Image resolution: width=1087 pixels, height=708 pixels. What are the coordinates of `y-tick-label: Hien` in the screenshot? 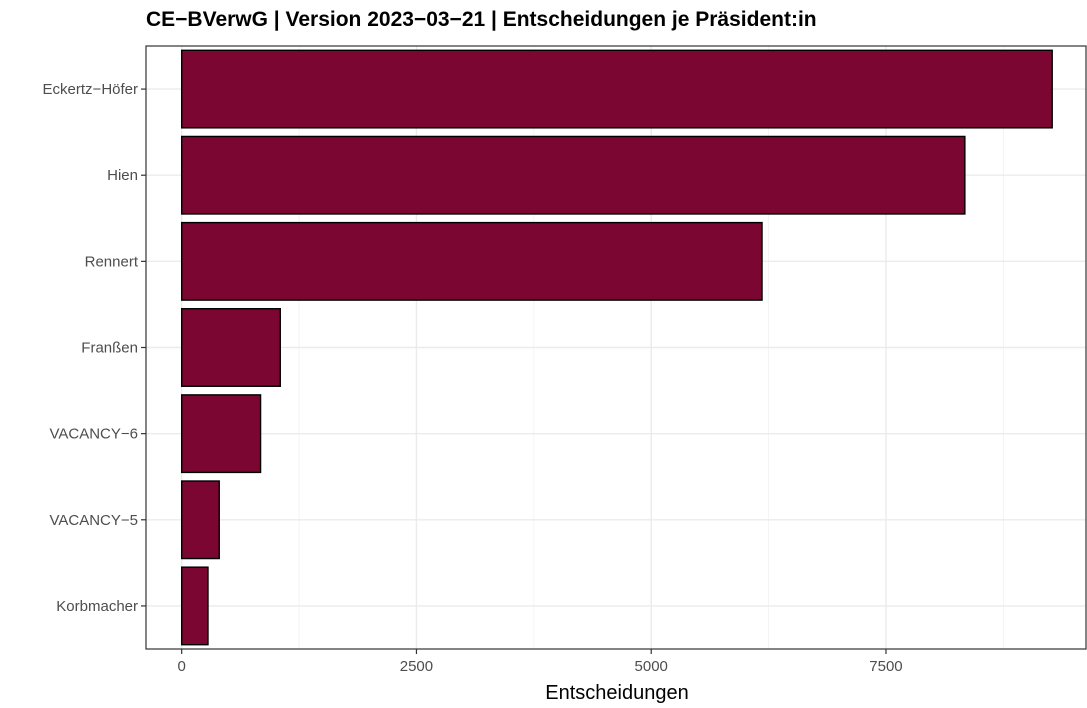 It's located at (122, 175).